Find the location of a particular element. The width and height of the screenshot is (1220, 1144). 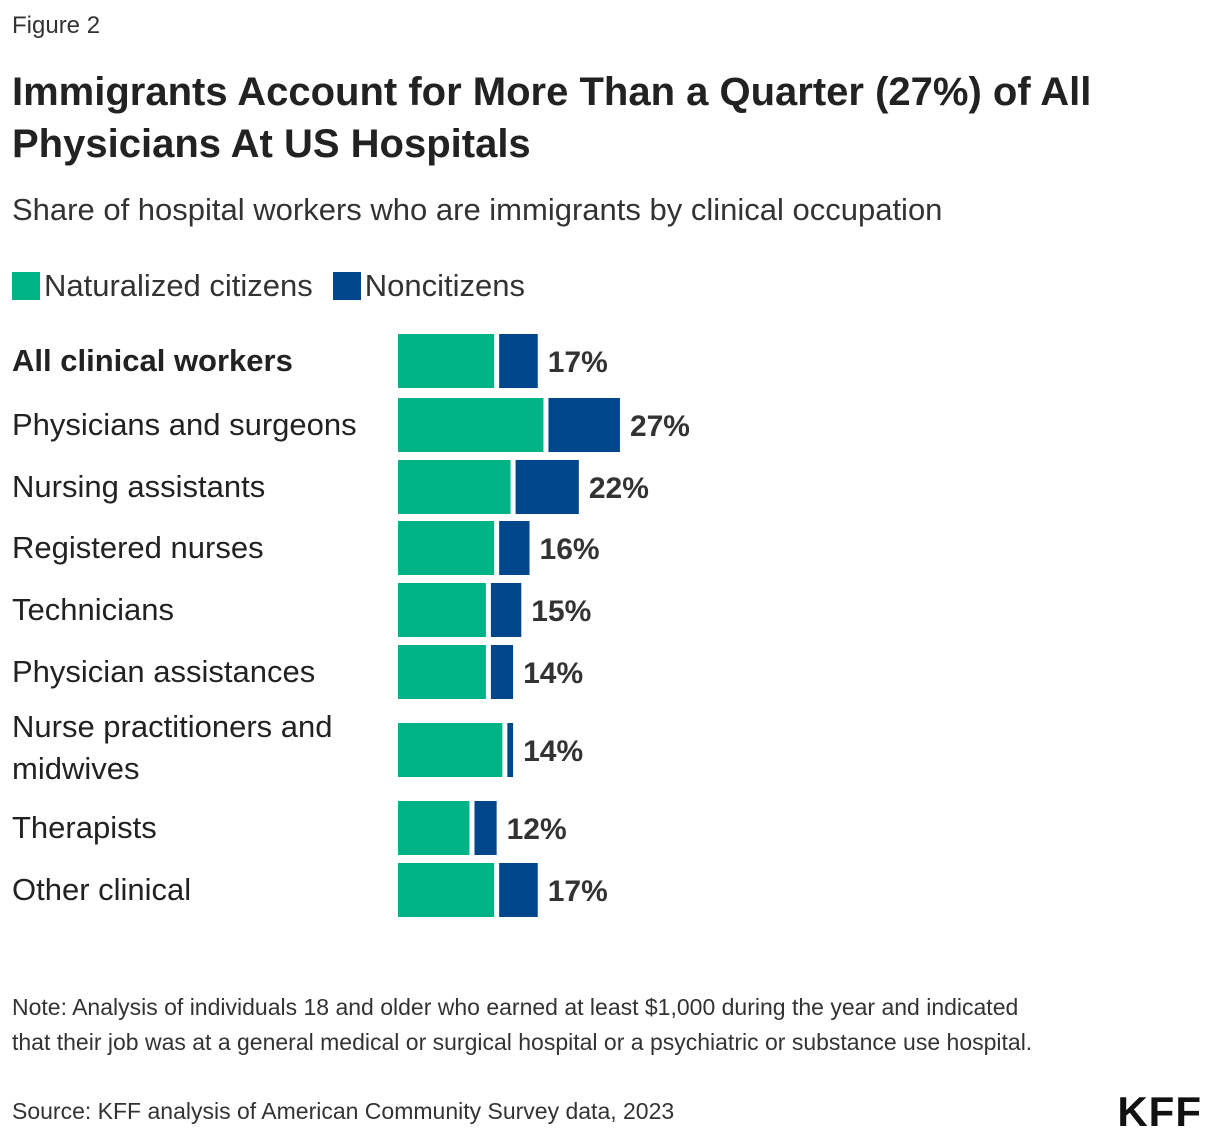

value-label: 16% is located at coordinates (570, 549).